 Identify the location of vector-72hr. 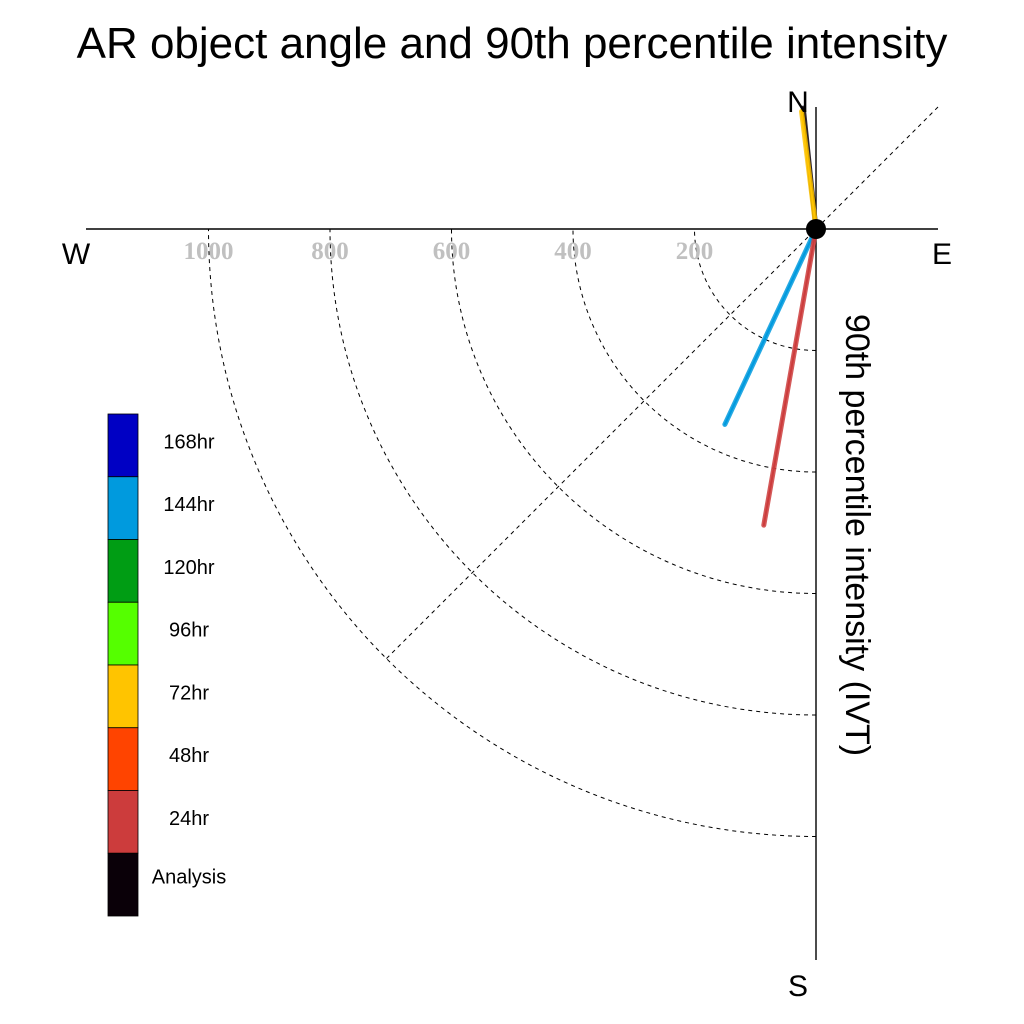
(809, 170).